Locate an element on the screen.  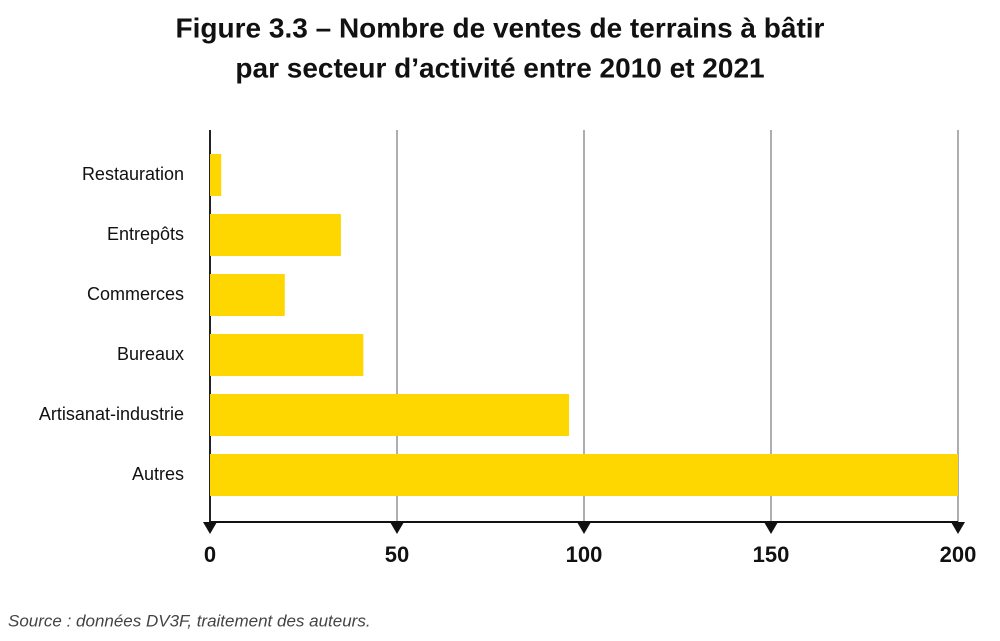
x-tick-label: 50 is located at coordinates (397, 554).